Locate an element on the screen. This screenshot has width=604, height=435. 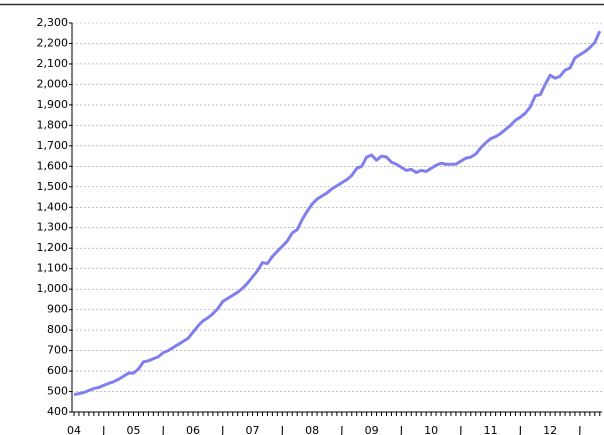
x-tick-label: 10 is located at coordinates (431, 429).